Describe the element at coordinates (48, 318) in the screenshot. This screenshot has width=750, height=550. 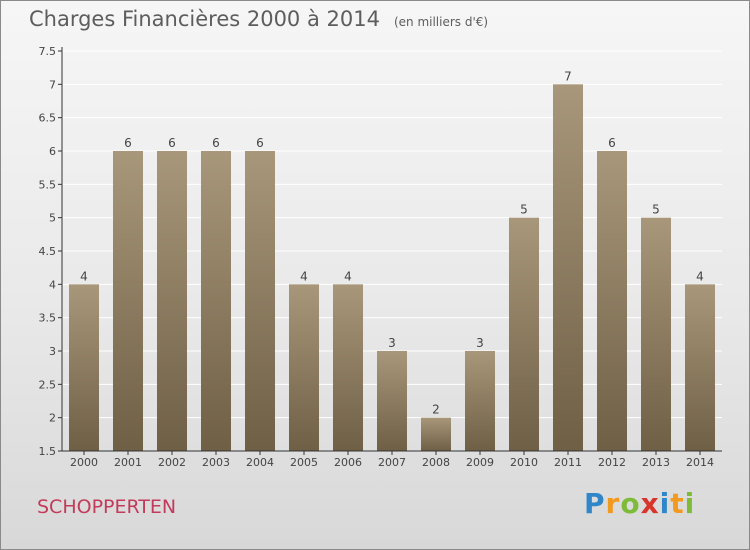
I see `y-tick-label: 3.5` at that location.